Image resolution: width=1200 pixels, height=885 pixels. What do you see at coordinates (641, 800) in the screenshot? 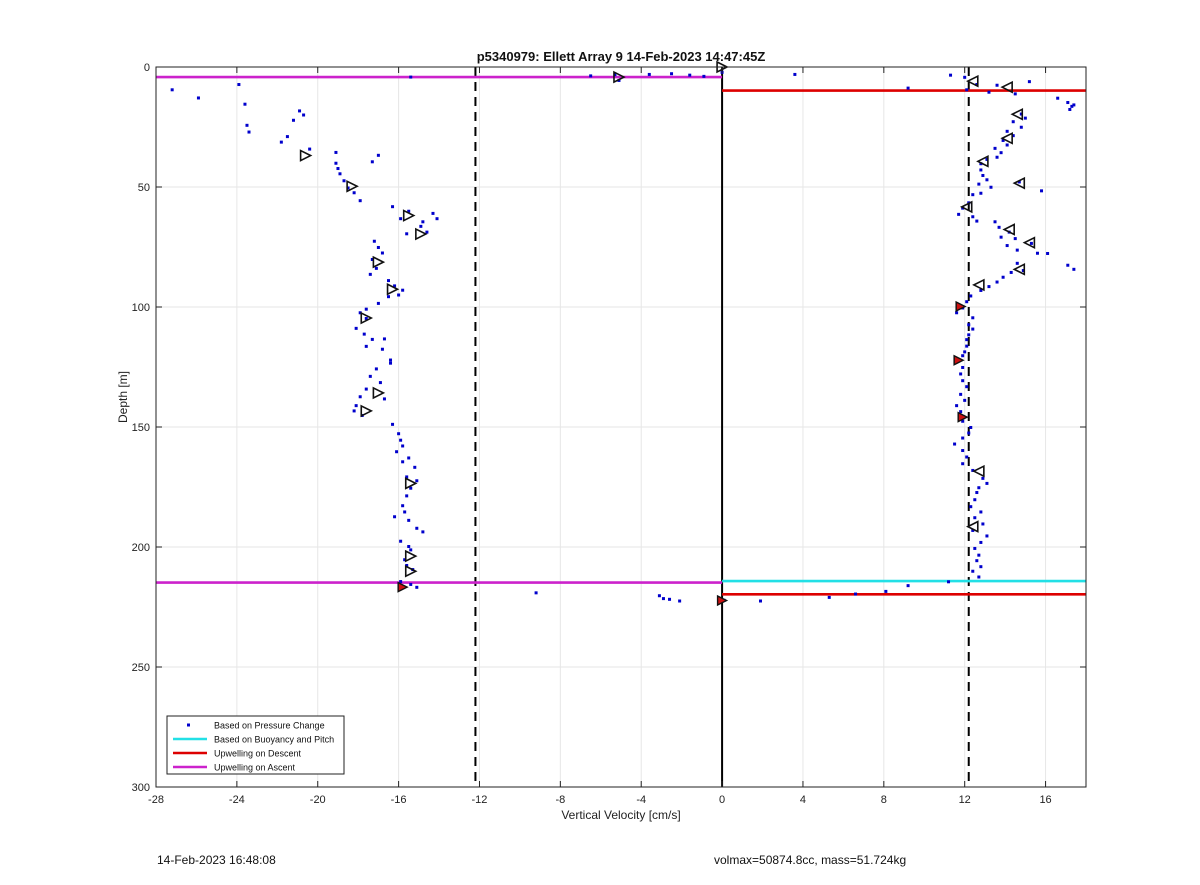
I see `x-tick-label: -4` at bounding box center [641, 800].